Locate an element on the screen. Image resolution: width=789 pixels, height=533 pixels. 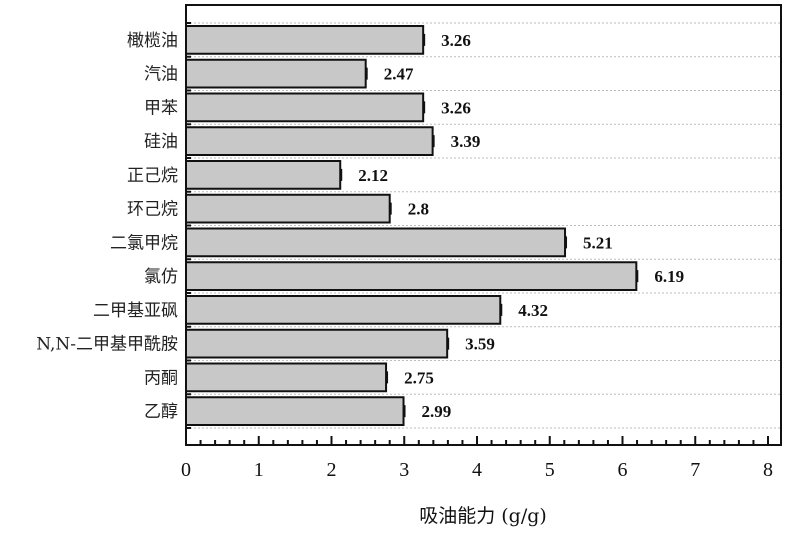
x-tick-label: 8 is located at coordinates (768, 470).